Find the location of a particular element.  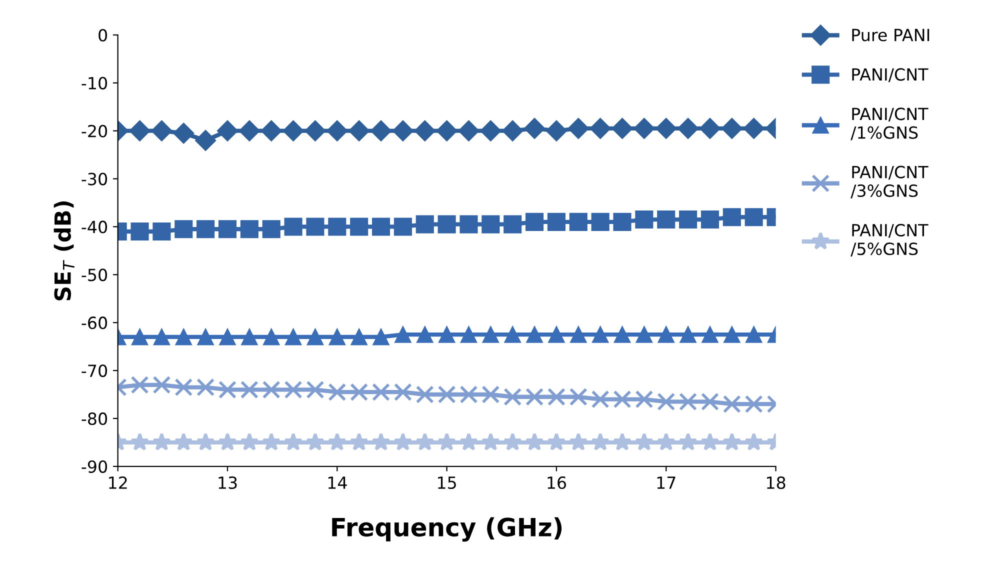

y-tick-label: -60 is located at coordinates (95, 323).